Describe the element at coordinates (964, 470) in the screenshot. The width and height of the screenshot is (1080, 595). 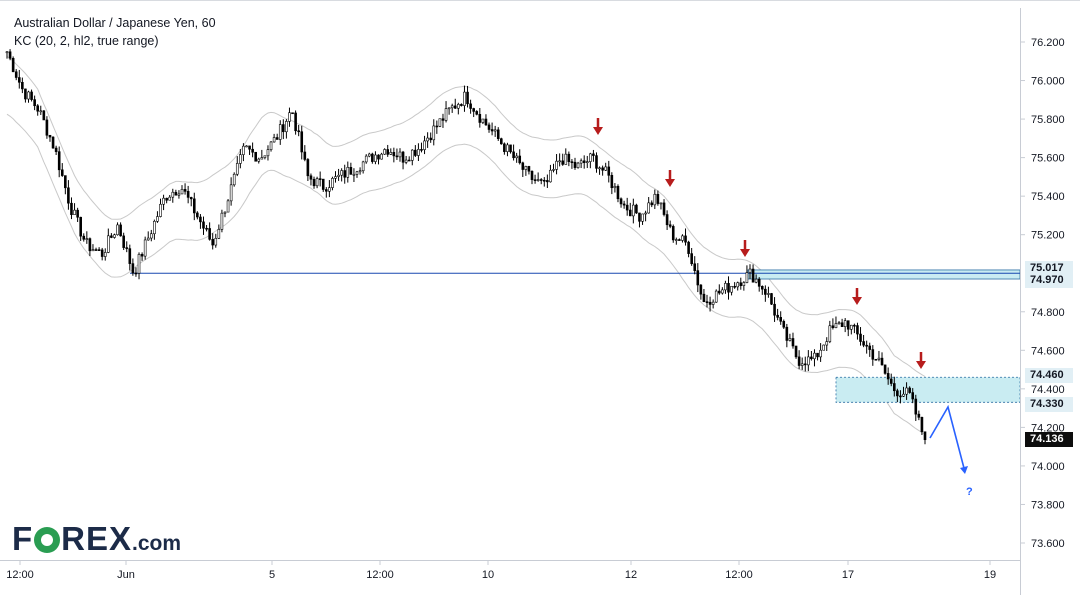
I see `projection-arrowhead-icon` at that location.